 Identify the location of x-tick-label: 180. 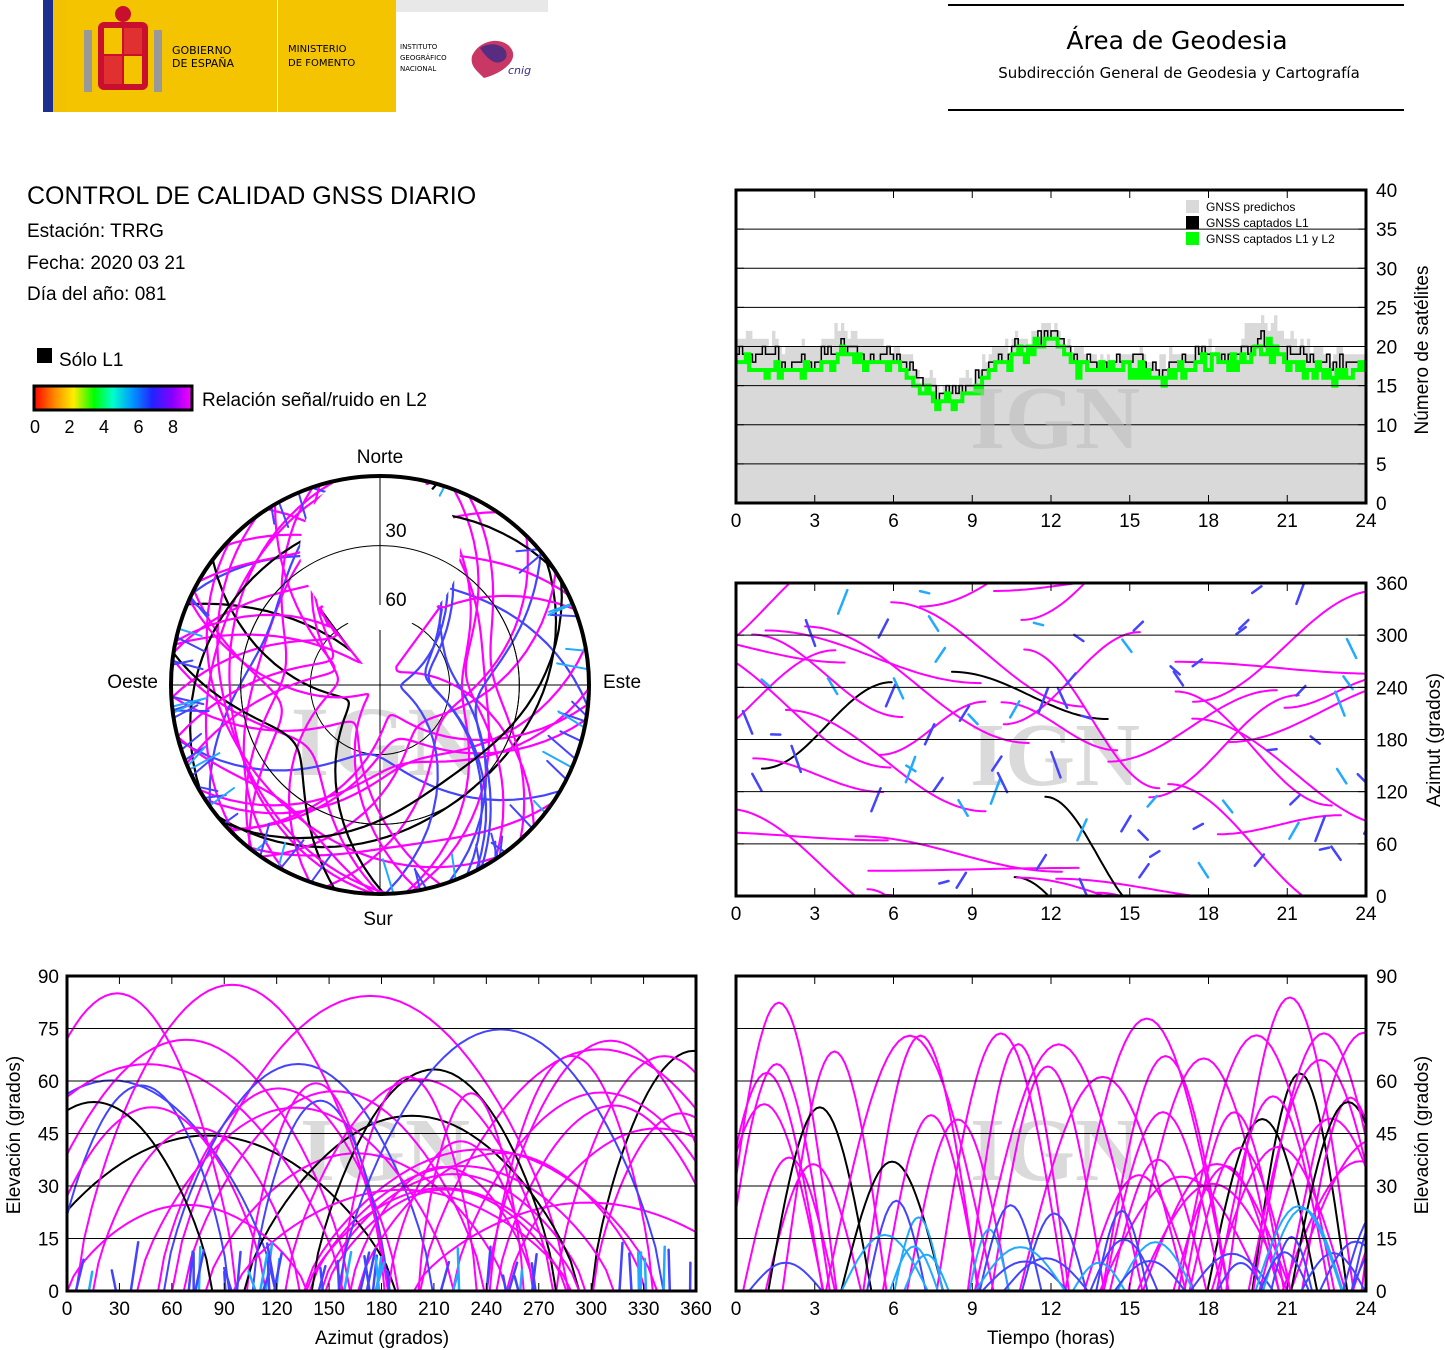
(382, 1309).